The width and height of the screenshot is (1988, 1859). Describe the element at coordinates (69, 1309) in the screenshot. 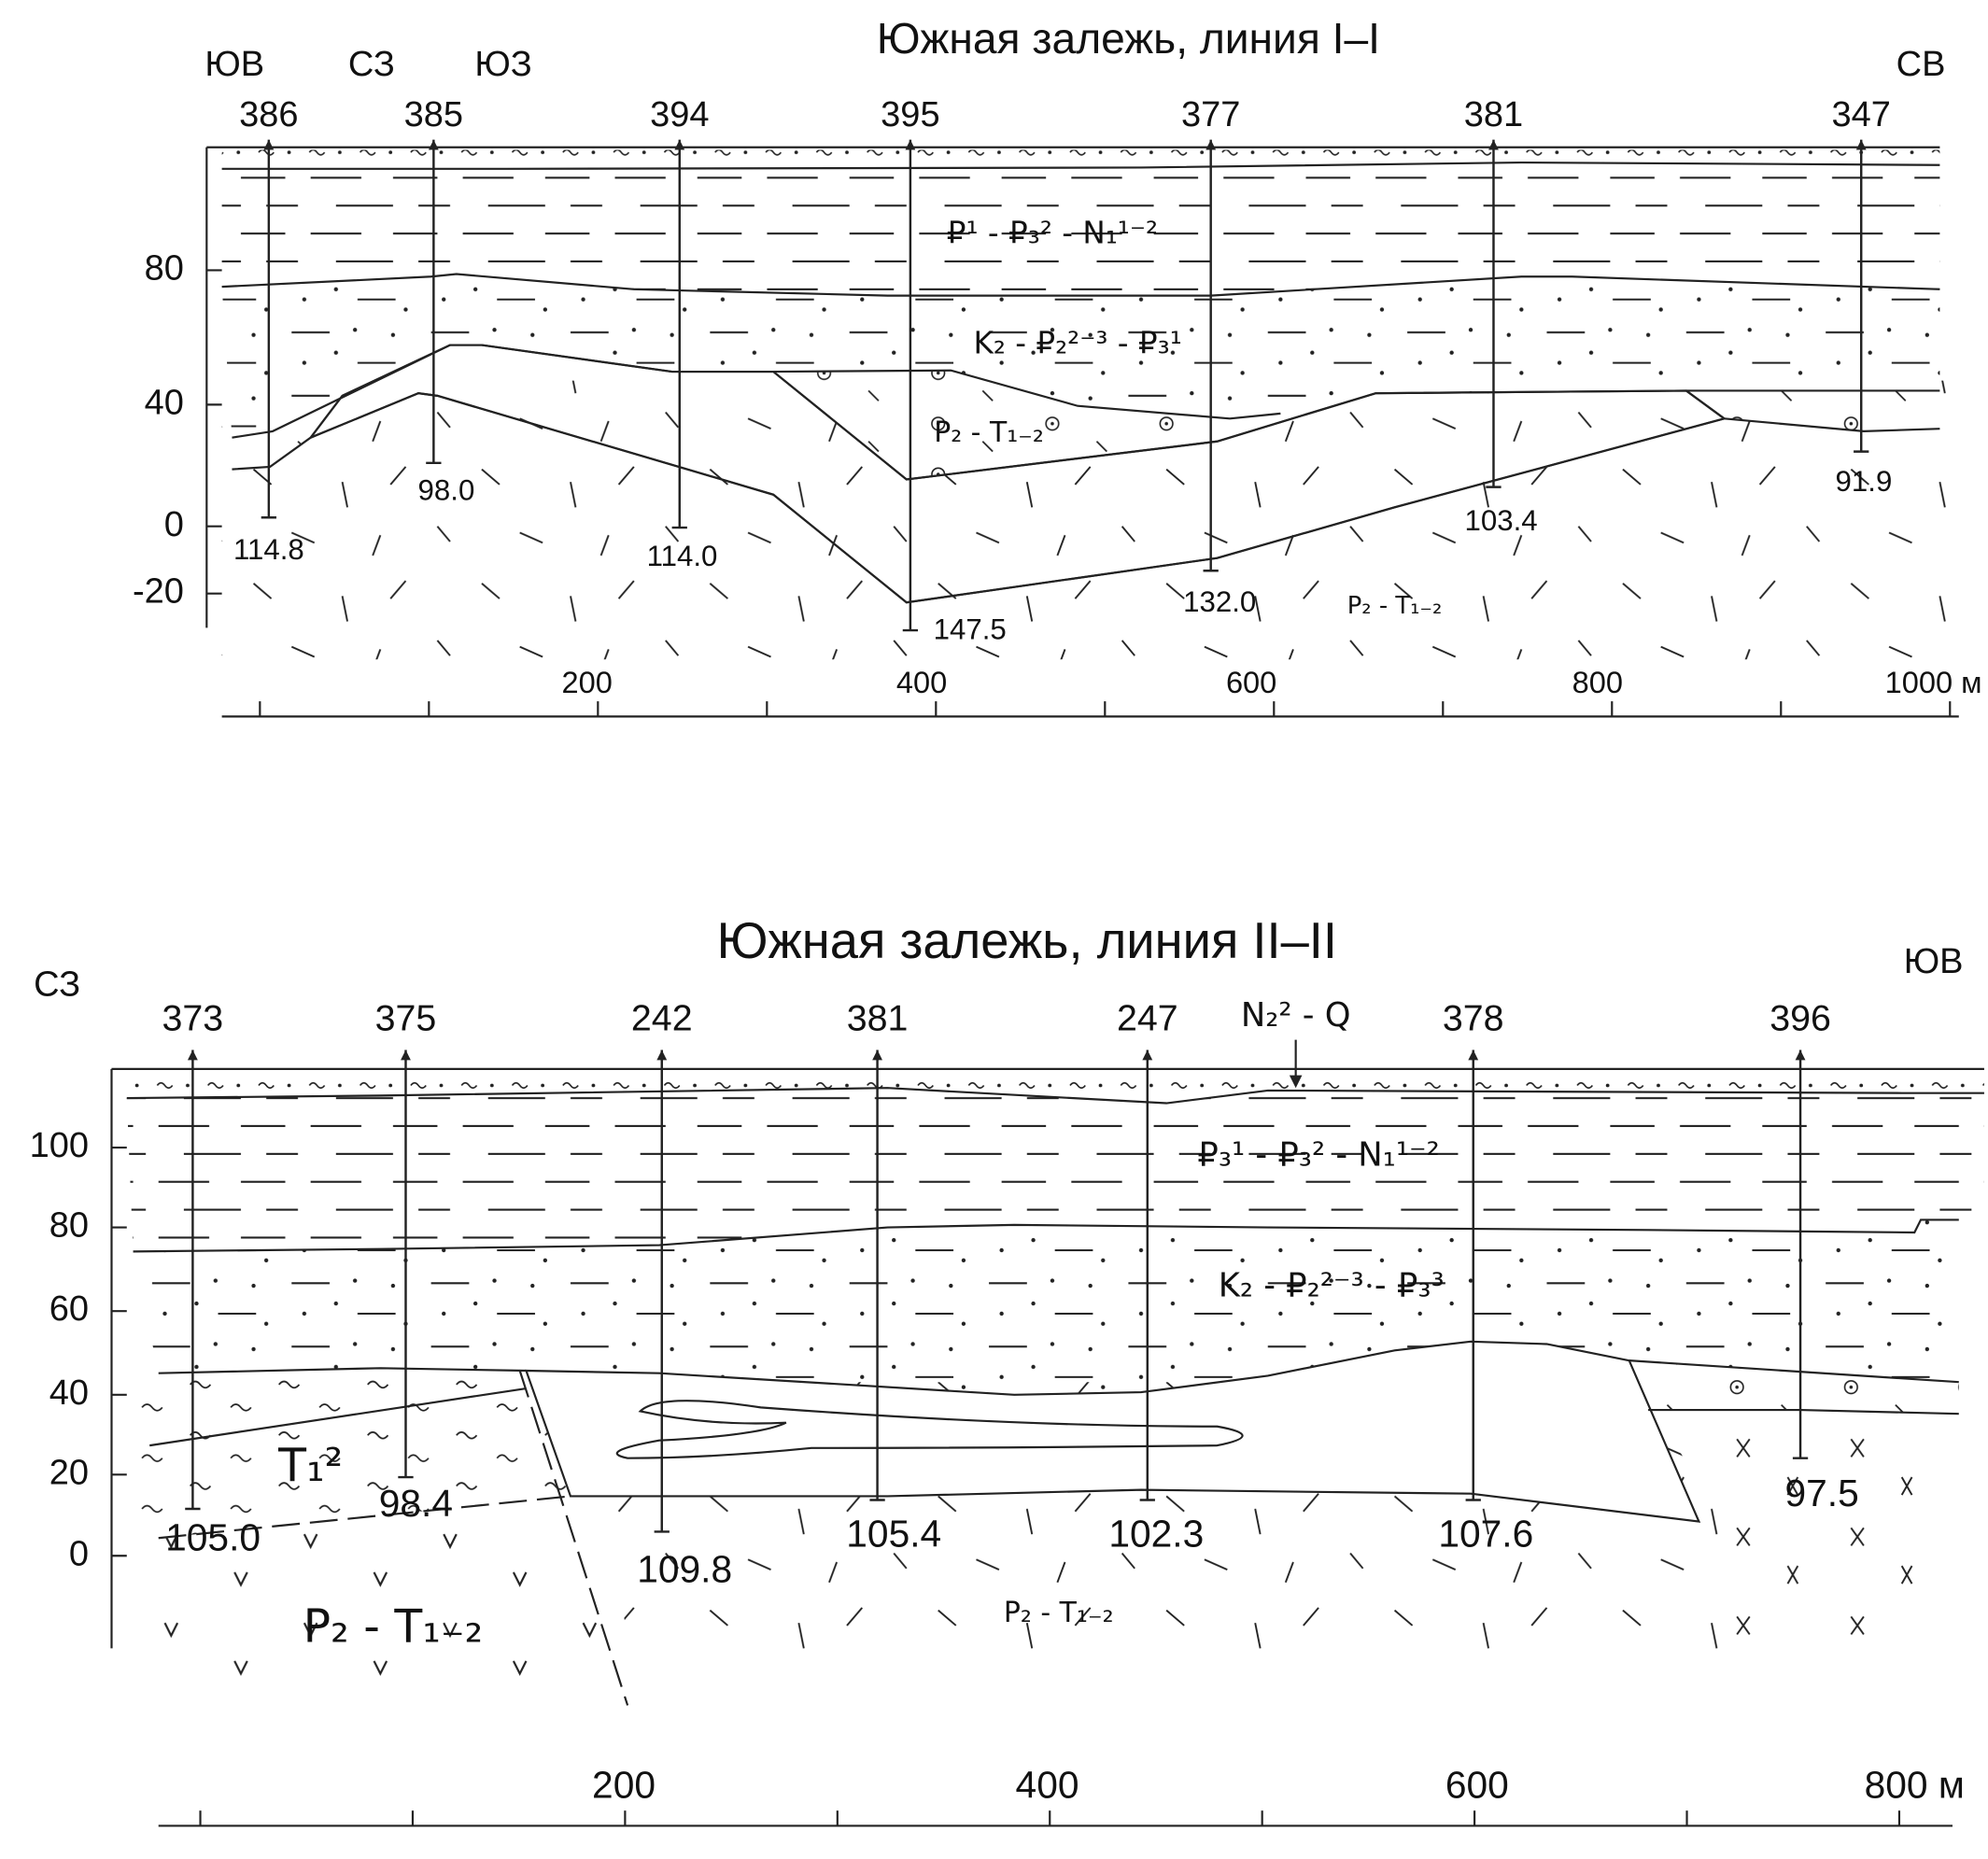

I see `depth-label: 60` at that location.